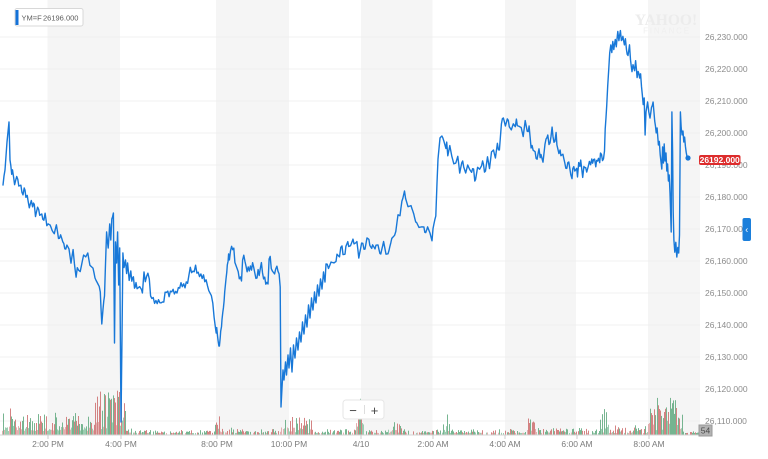 This screenshot has height=459, width=768. I want to click on svg-text: 8:00 AM, so click(648, 444).